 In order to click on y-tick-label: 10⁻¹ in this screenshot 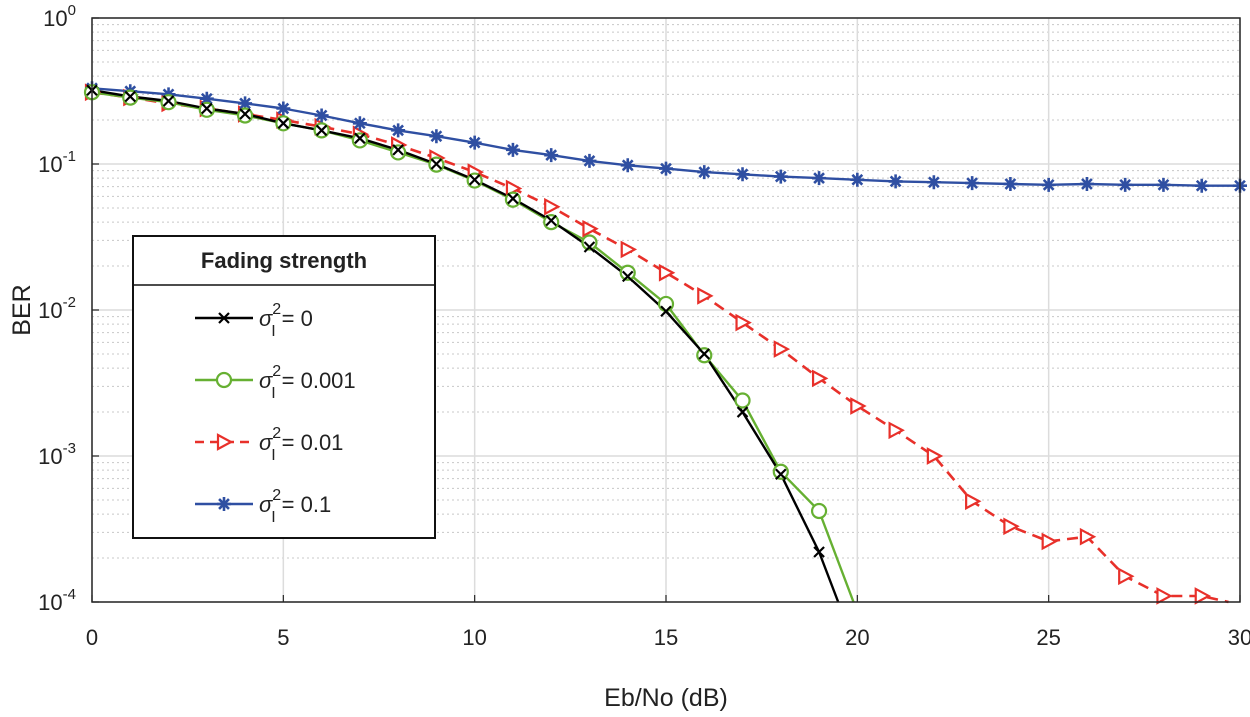, I will do `click(57, 162)`.